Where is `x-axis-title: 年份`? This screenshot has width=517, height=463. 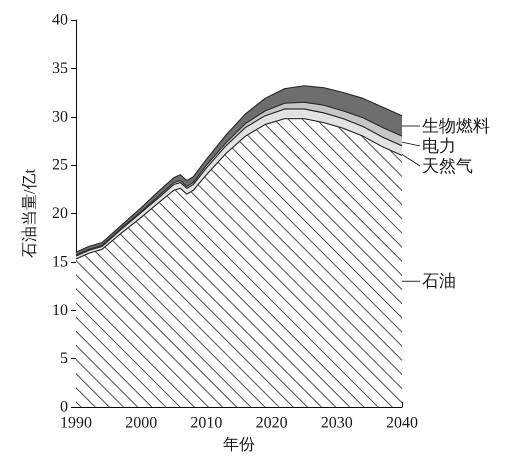
x-axis-title: 年份 is located at coordinates (239, 445).